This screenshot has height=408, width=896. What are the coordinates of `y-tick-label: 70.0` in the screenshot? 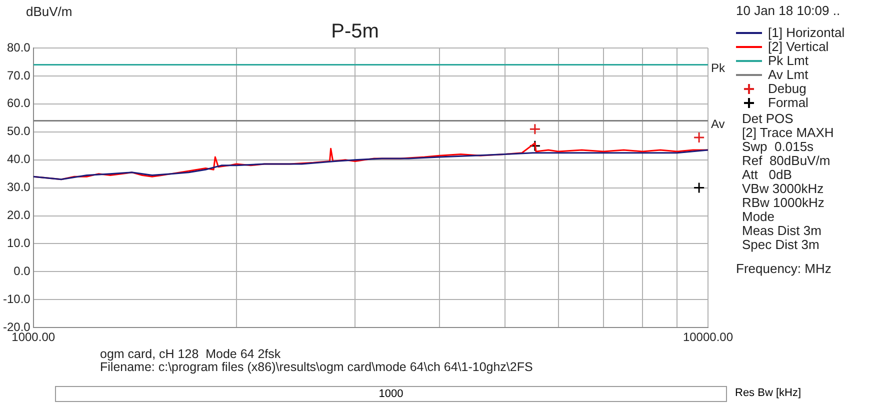 It's located at (18, 75).